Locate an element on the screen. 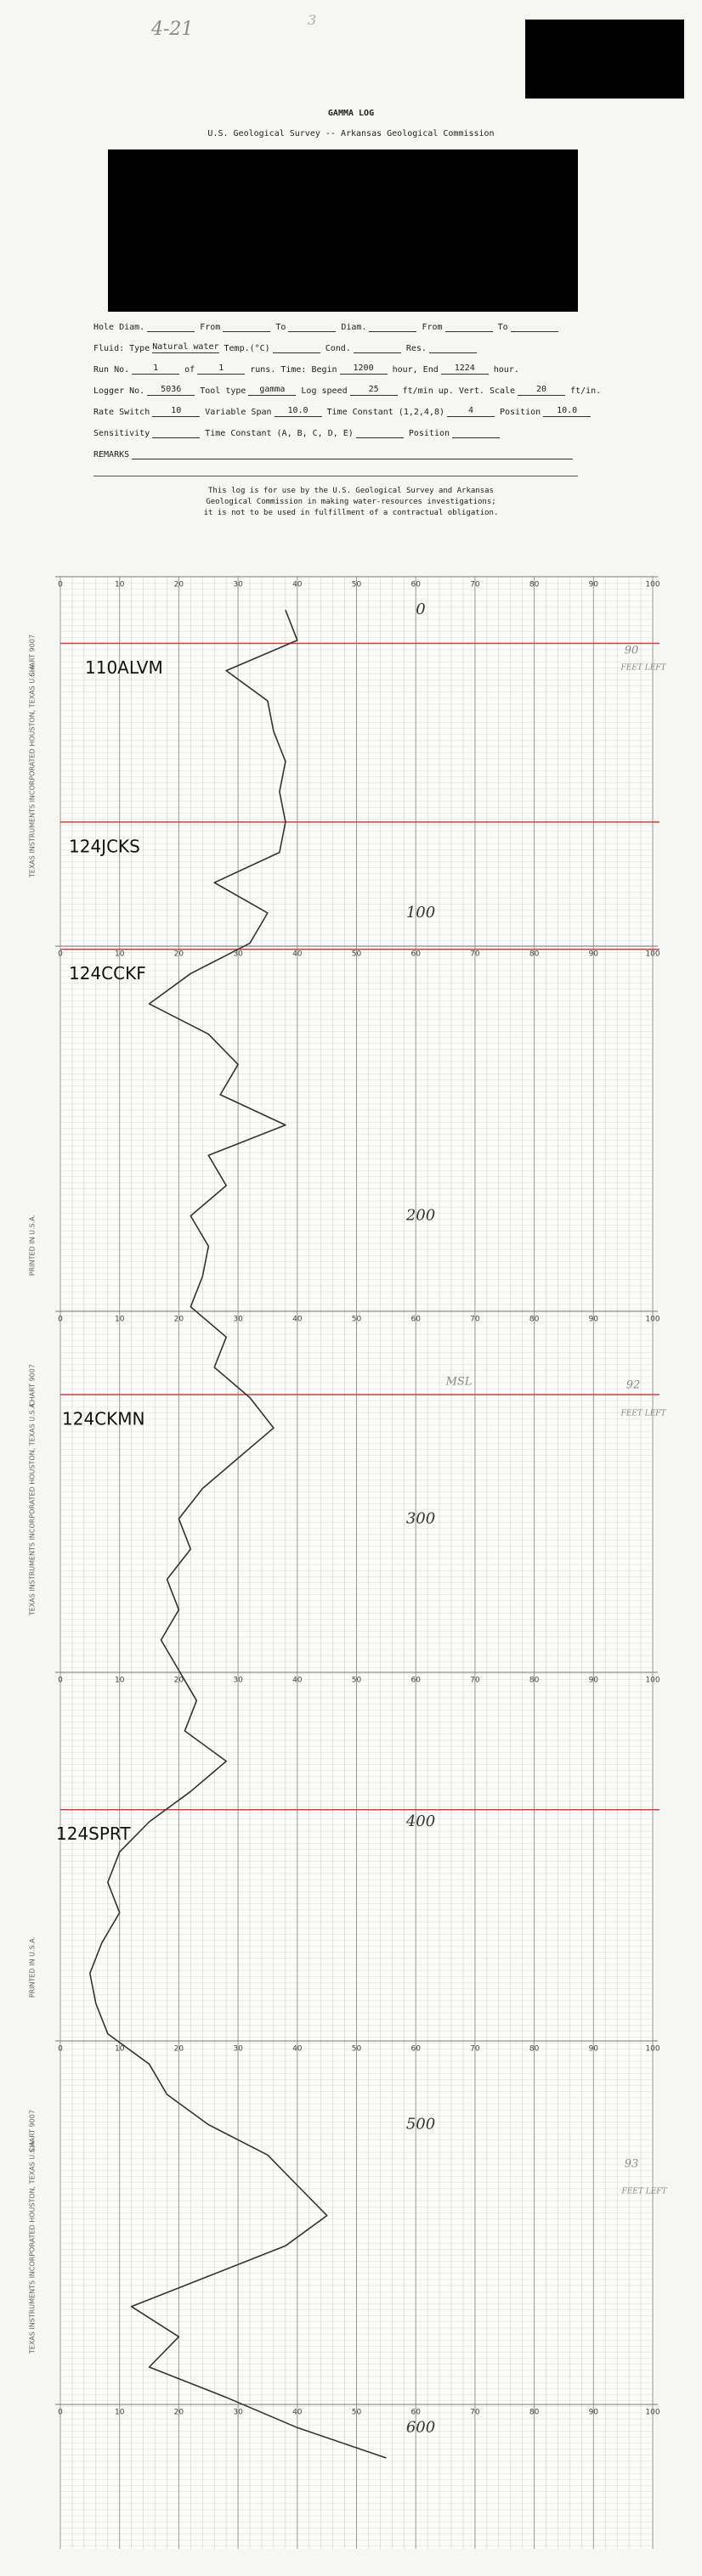 This screenshot has height=2576, width=702. field-label: Logger No. is located at coordinates (119, 391).